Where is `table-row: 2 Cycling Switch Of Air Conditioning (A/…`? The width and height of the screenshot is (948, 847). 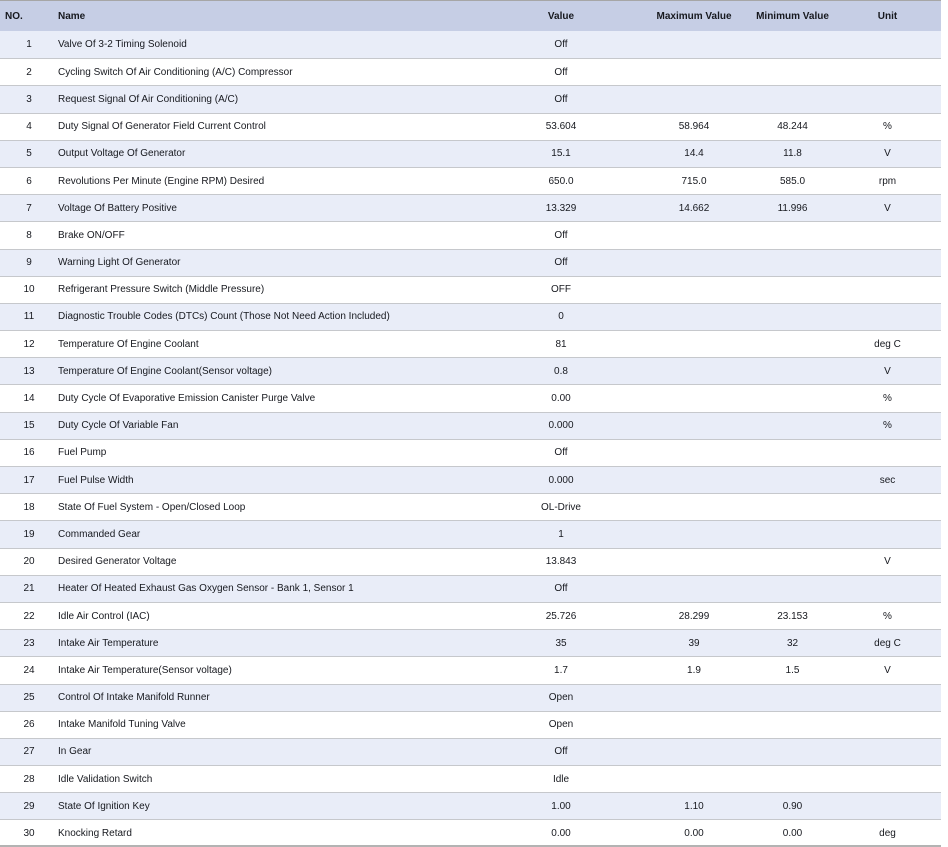
table-row: 2 Cycling Switch Of Air Conditioning (A/… is located at coordinates (470, 72).